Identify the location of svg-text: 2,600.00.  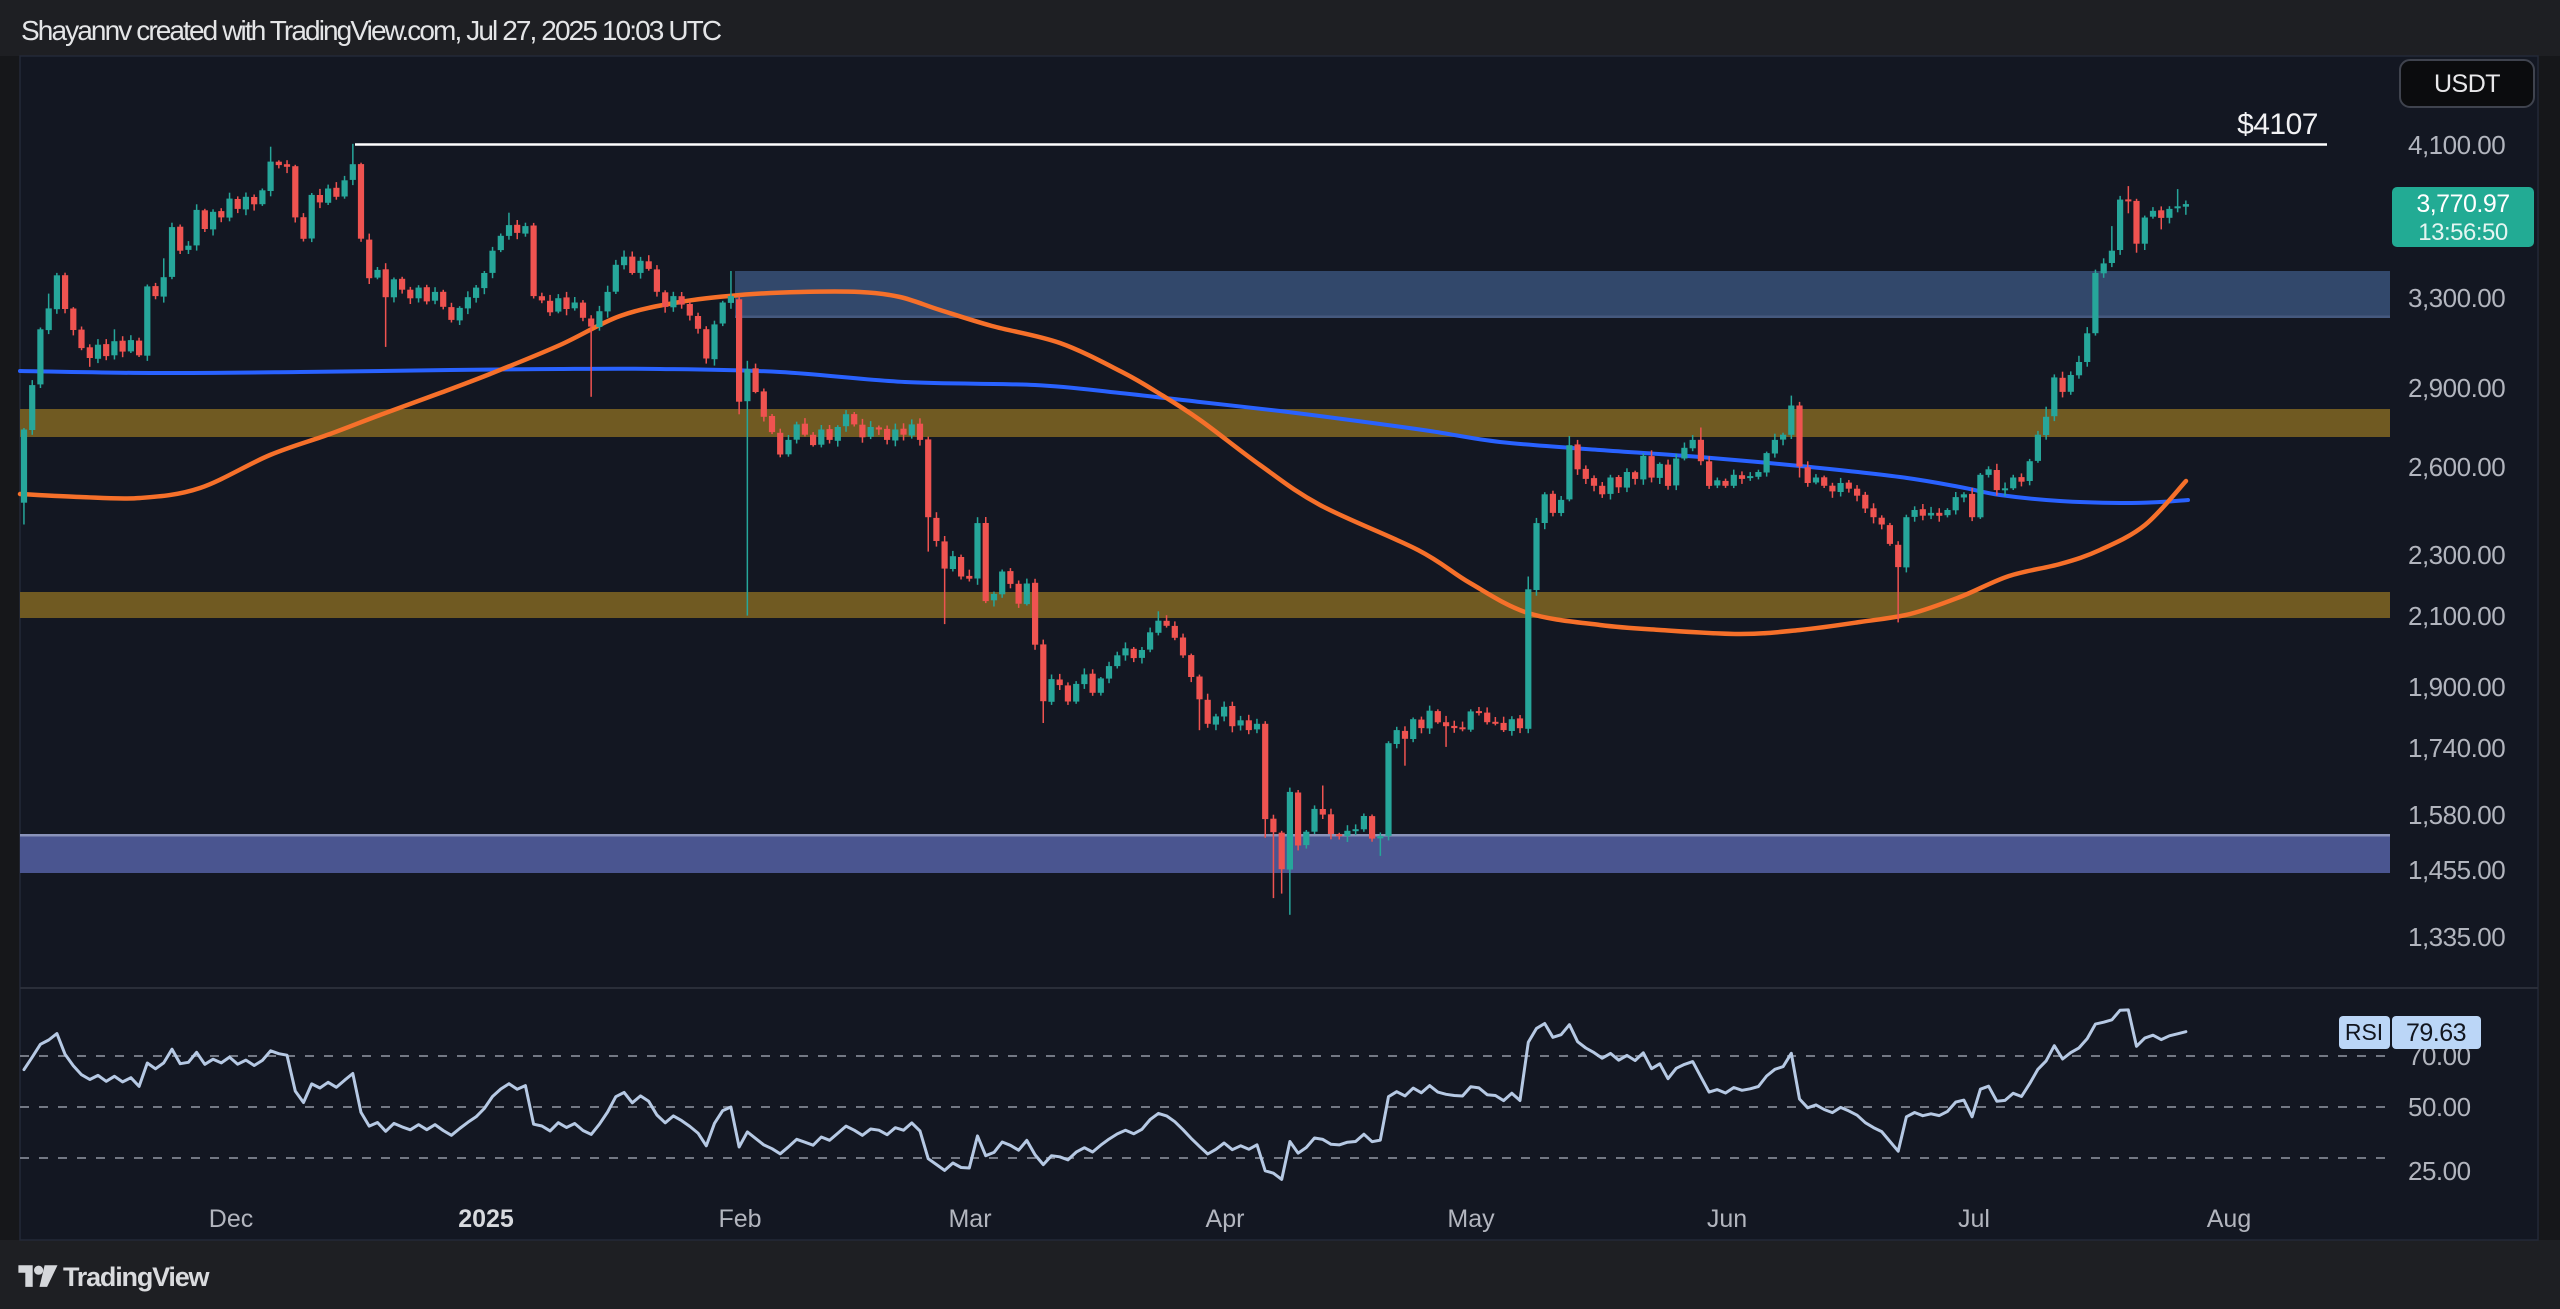
(2456, 467).